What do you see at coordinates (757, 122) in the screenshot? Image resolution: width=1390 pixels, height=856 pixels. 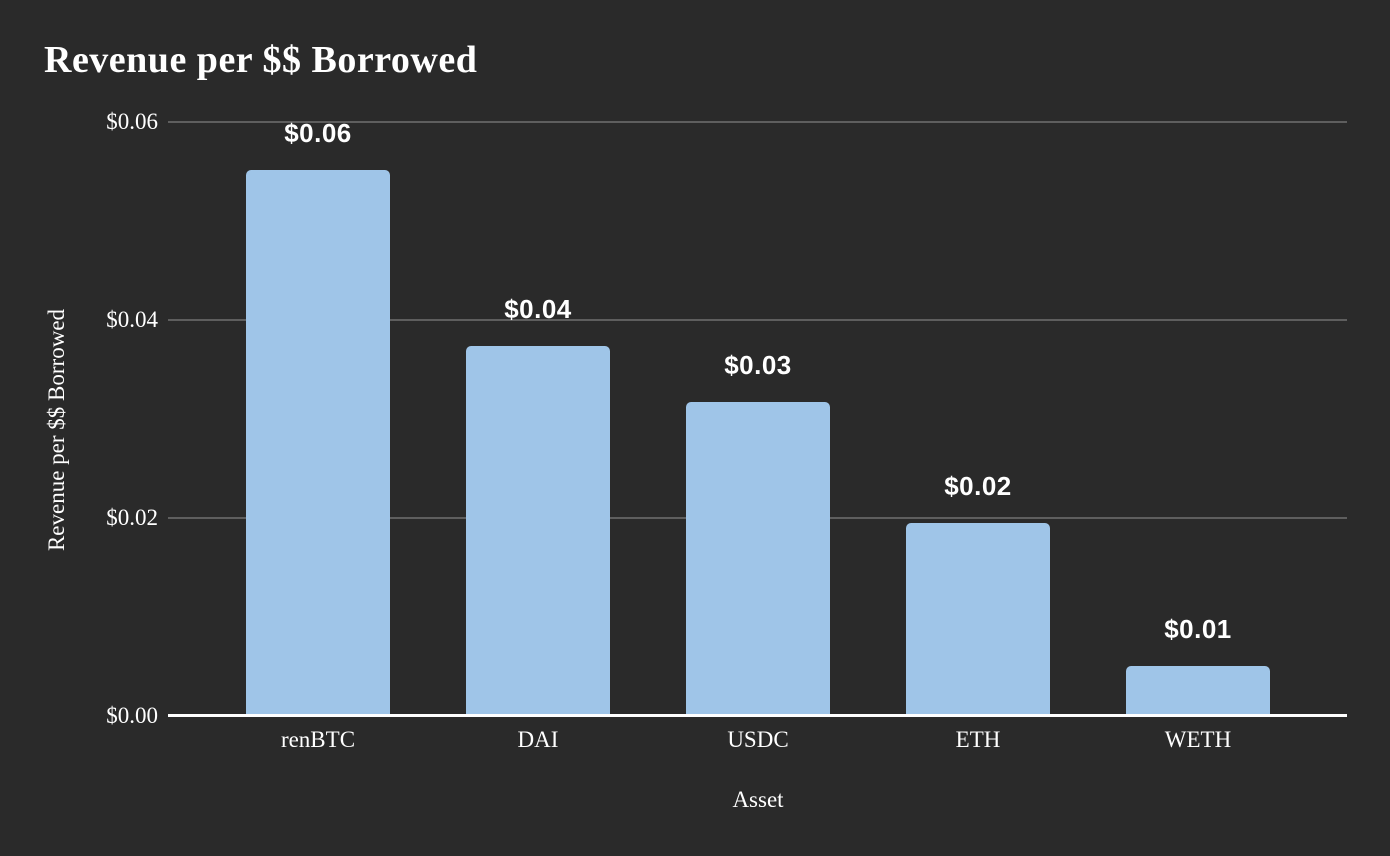 I see `gridline-$0.06` at bounding box center [757, 122].